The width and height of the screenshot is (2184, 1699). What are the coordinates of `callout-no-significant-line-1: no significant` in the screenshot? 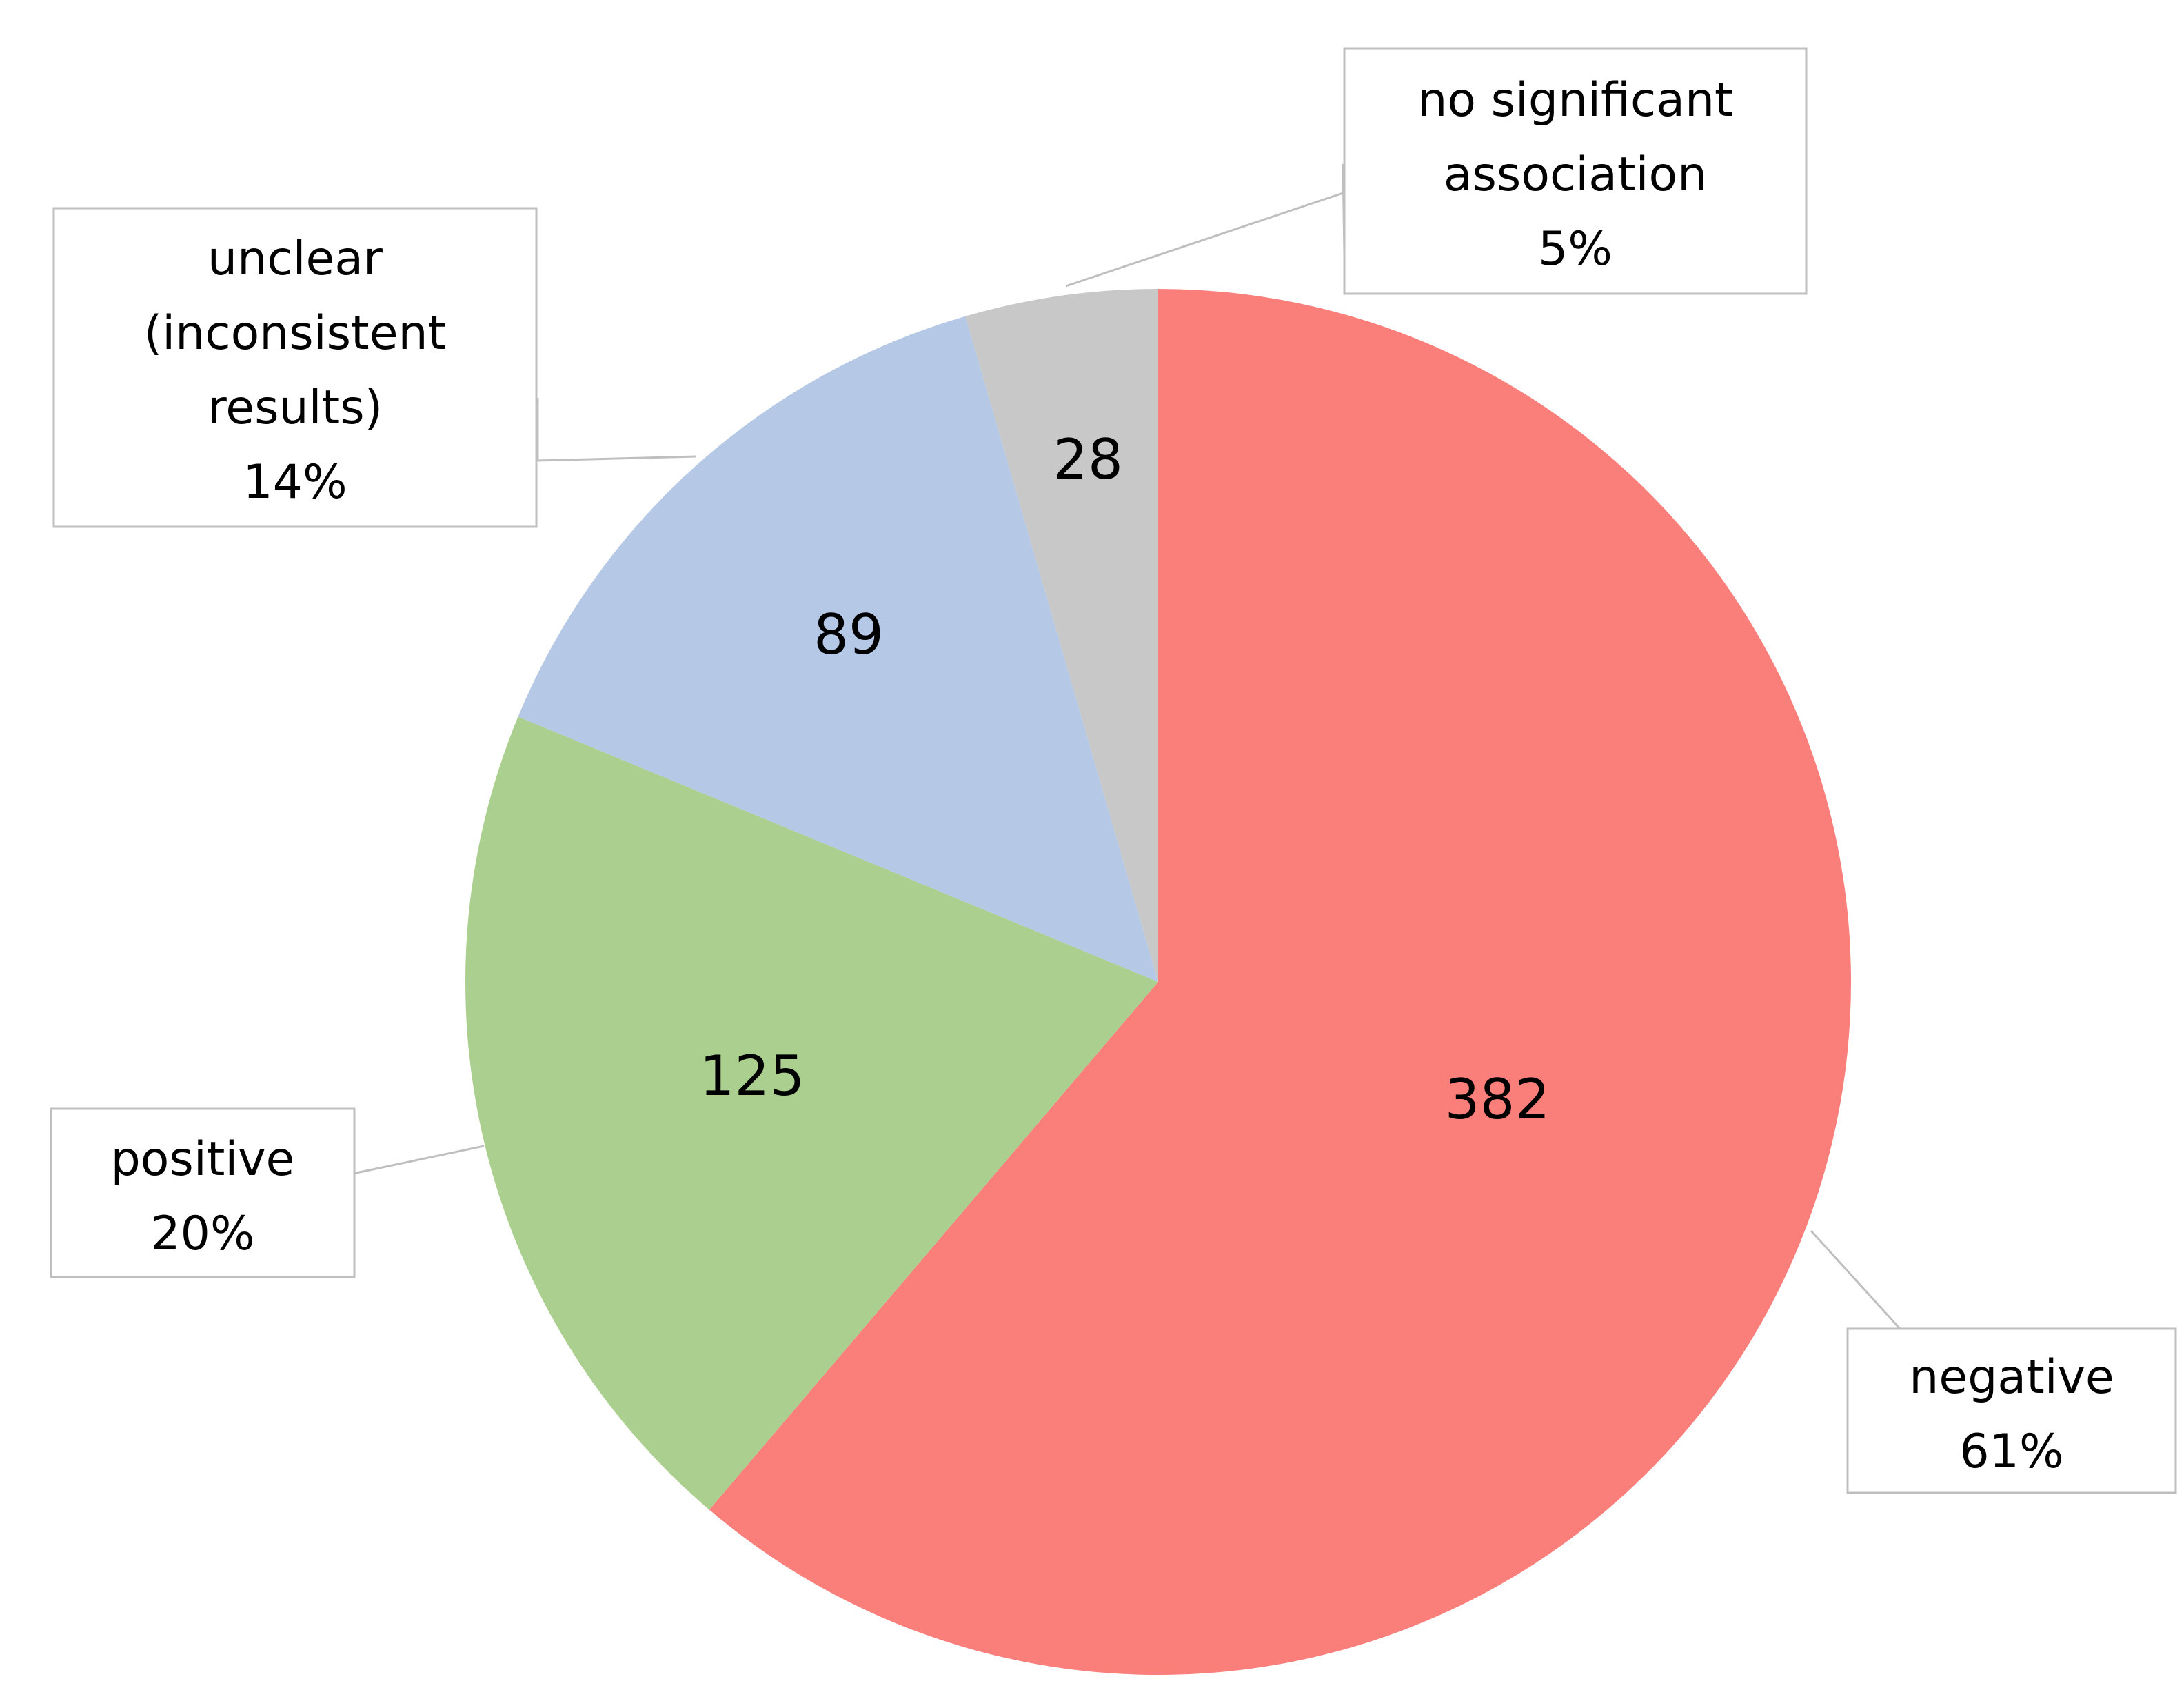 It's located at (1574, 100).